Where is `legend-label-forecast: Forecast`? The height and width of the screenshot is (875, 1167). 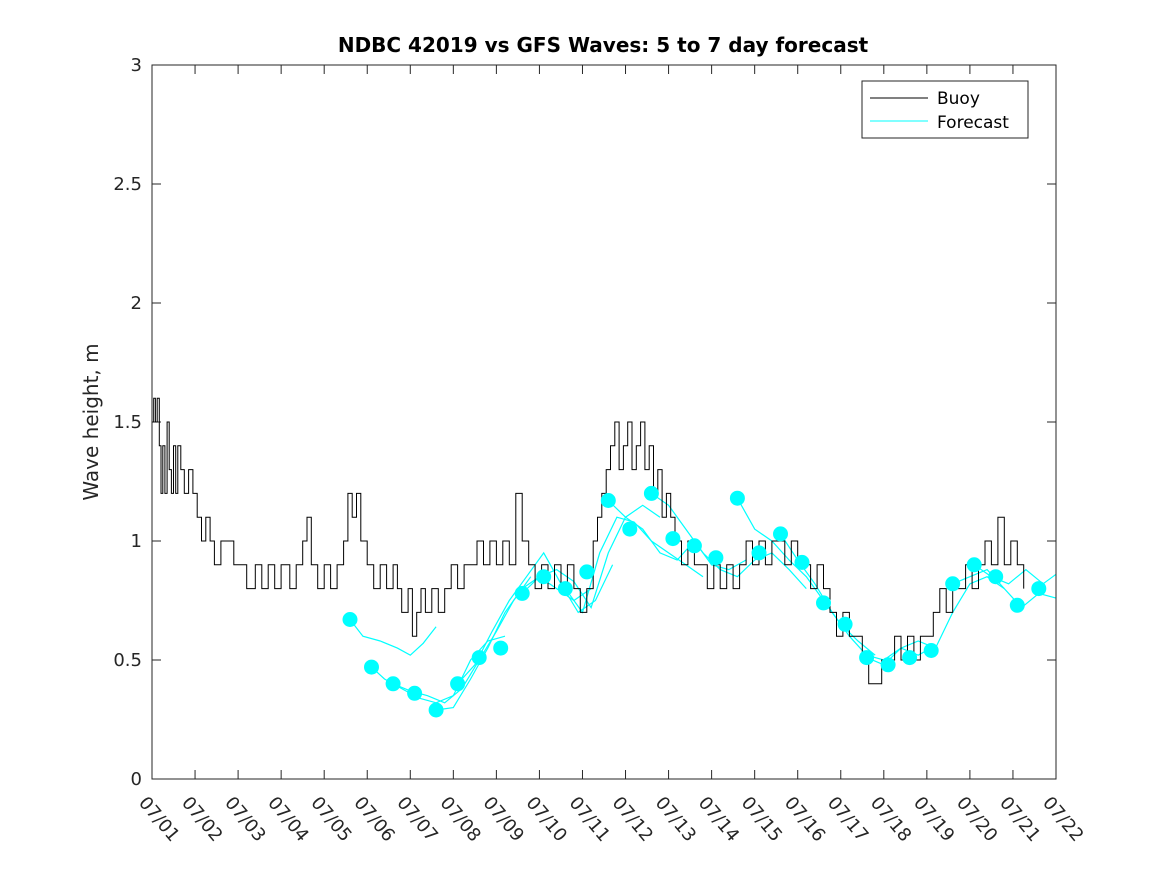 legend-label-forecast: Forecast is located at coordinates (973, 123).